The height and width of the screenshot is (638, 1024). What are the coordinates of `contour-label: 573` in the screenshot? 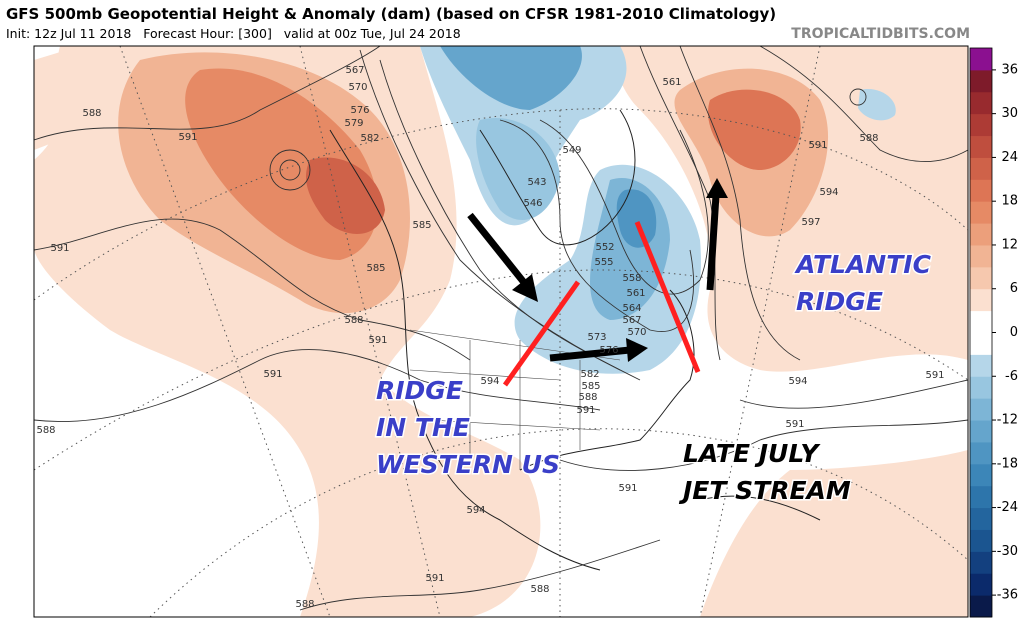 It's located at (596, 337).